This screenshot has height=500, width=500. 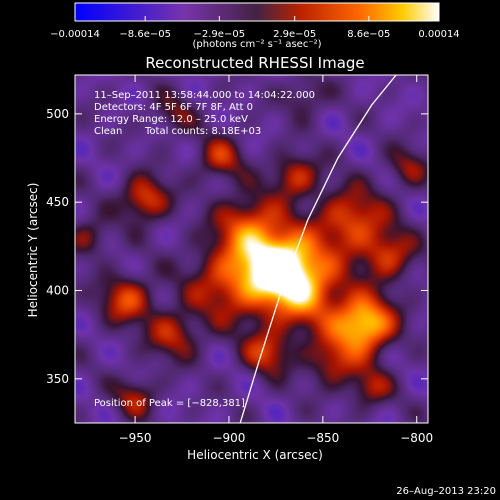 I want to click on y-axis-label: Heliocentric Y (arcsec), so click(x=33, y=250).